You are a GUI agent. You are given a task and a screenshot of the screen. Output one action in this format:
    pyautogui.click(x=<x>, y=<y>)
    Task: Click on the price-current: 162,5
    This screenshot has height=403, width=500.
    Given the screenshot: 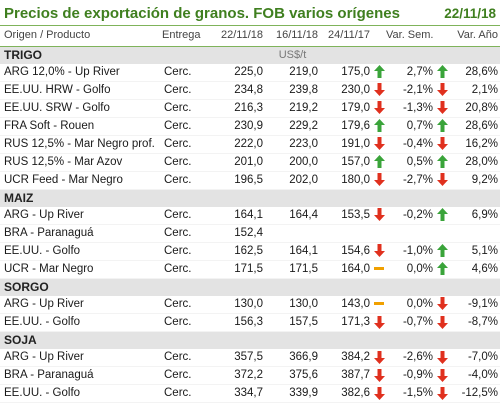 What is the action you would take?
    pyautogui.click(x=236, y=251)
    